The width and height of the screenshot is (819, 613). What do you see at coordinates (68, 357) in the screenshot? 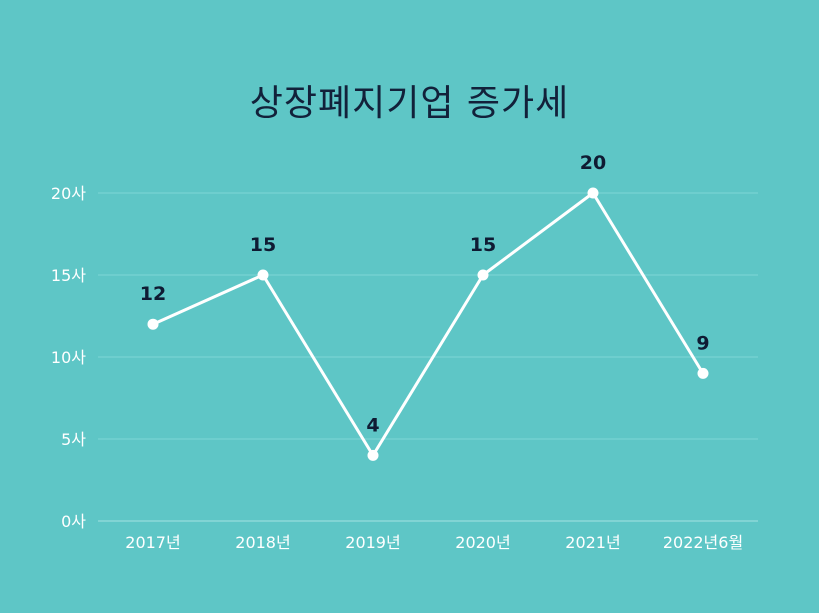
I see `y-tick-label: 10사` at bounding box center [68, 357].